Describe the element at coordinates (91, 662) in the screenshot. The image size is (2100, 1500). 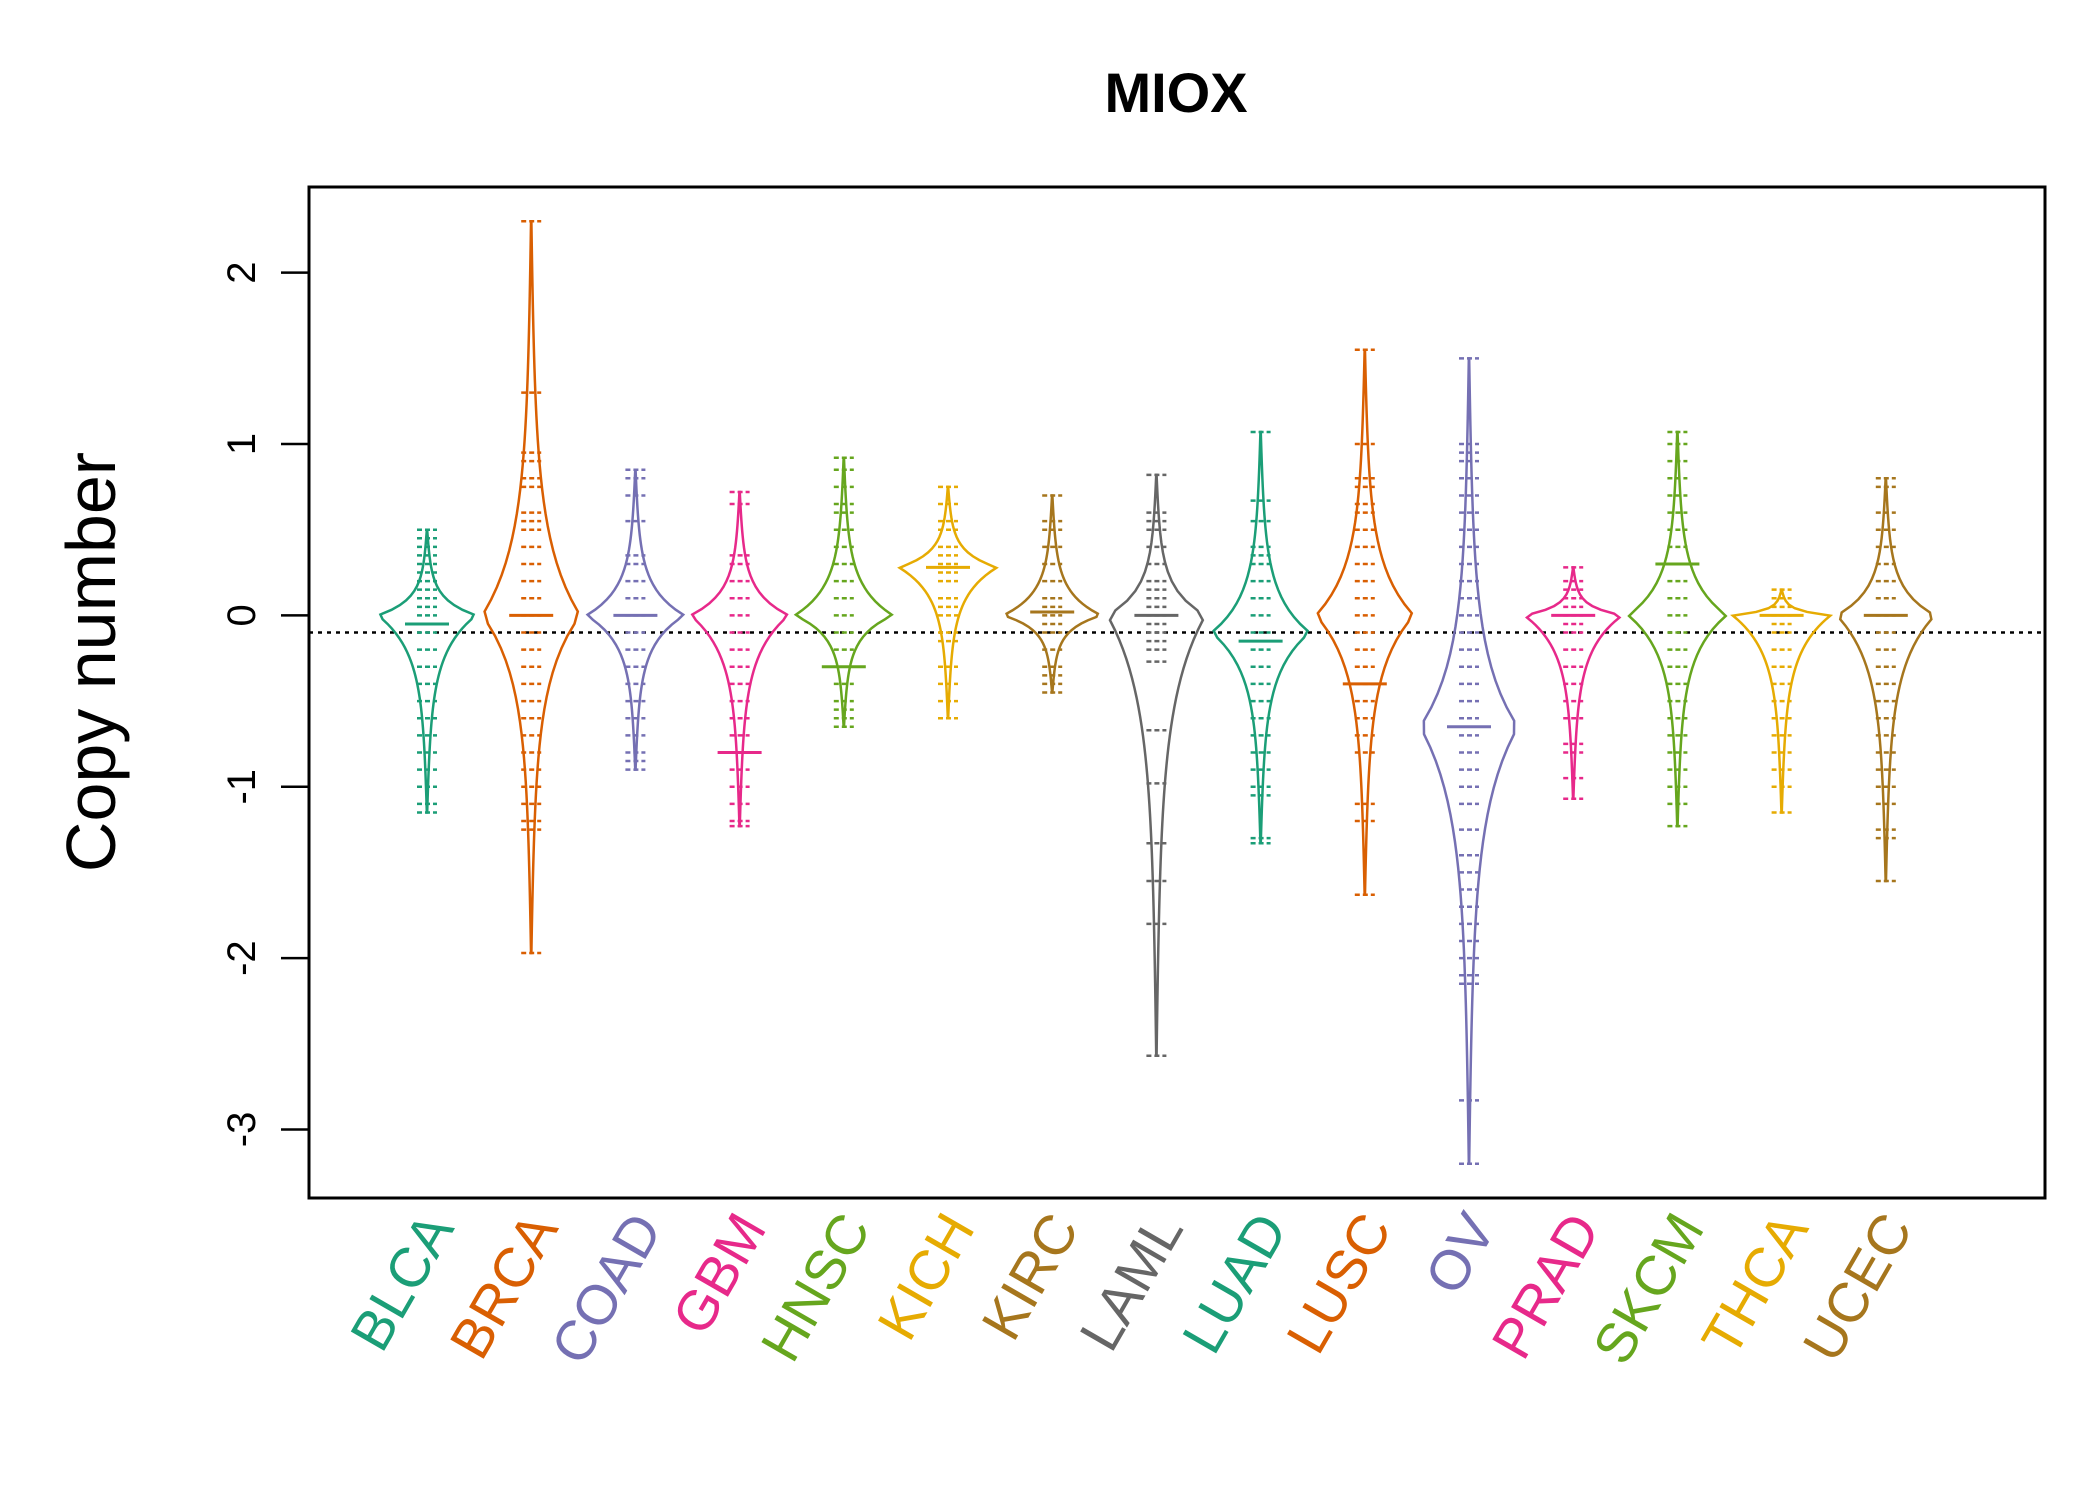
I see `y-axis-label: Copy number` at that location.